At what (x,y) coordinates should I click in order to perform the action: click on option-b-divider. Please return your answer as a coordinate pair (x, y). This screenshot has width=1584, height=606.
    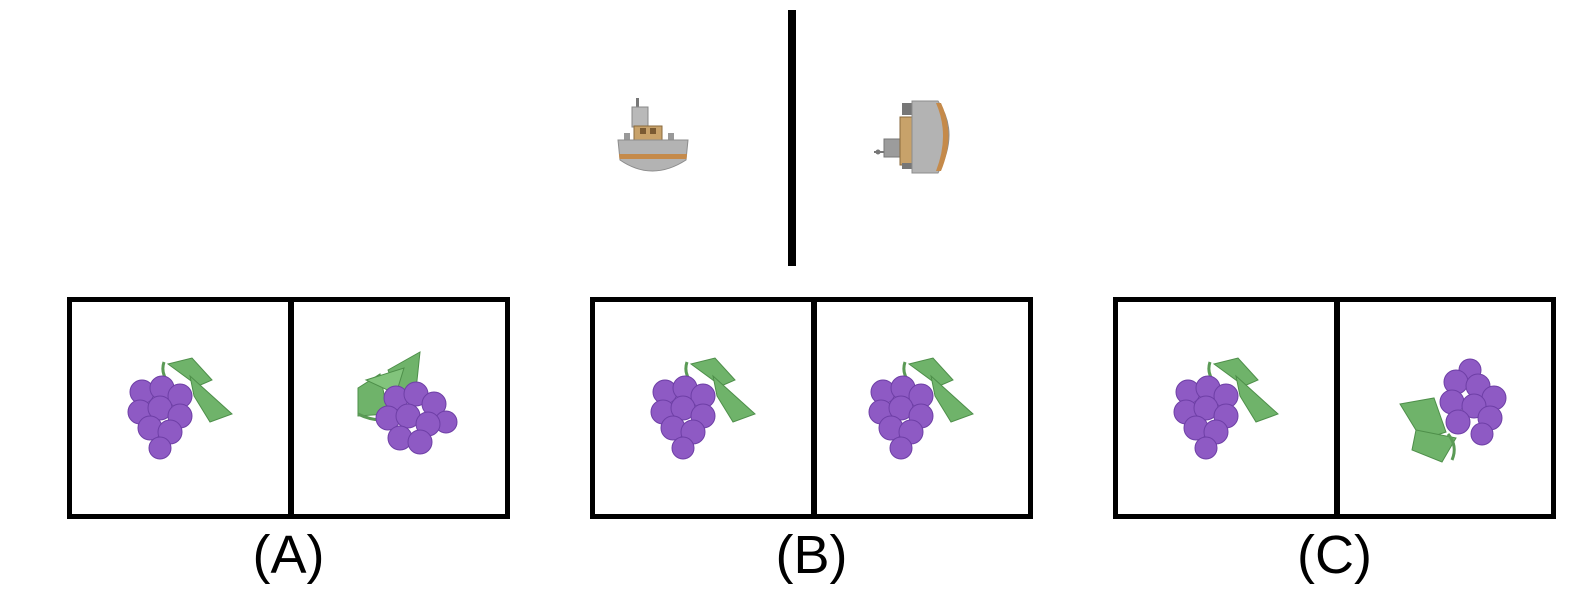
    Looking at the image, I should click on (814, 408).